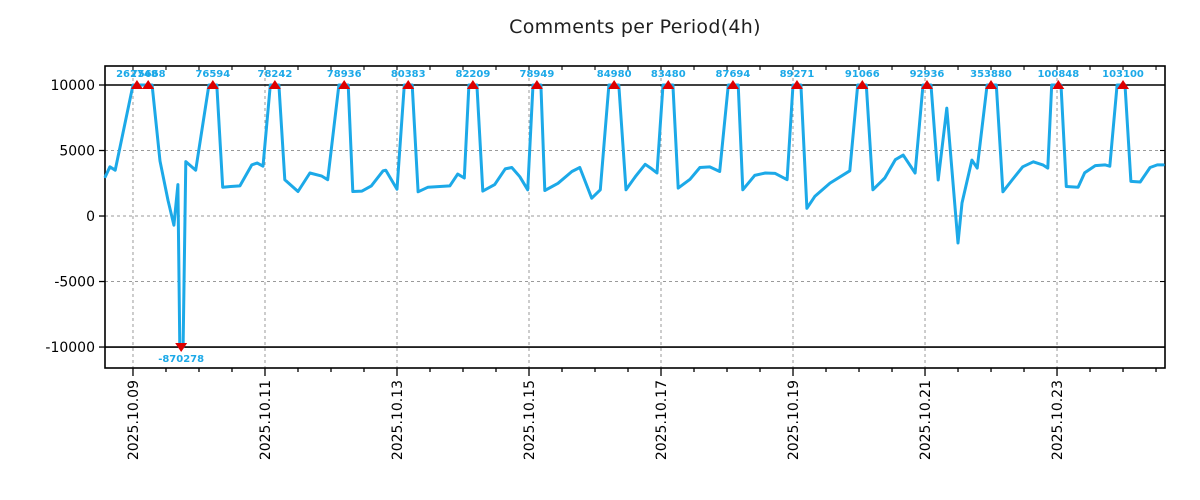 The height and width of the screenshot is (500, 1200). I want to click on peak-value-label: 82209, so click(472, 74).